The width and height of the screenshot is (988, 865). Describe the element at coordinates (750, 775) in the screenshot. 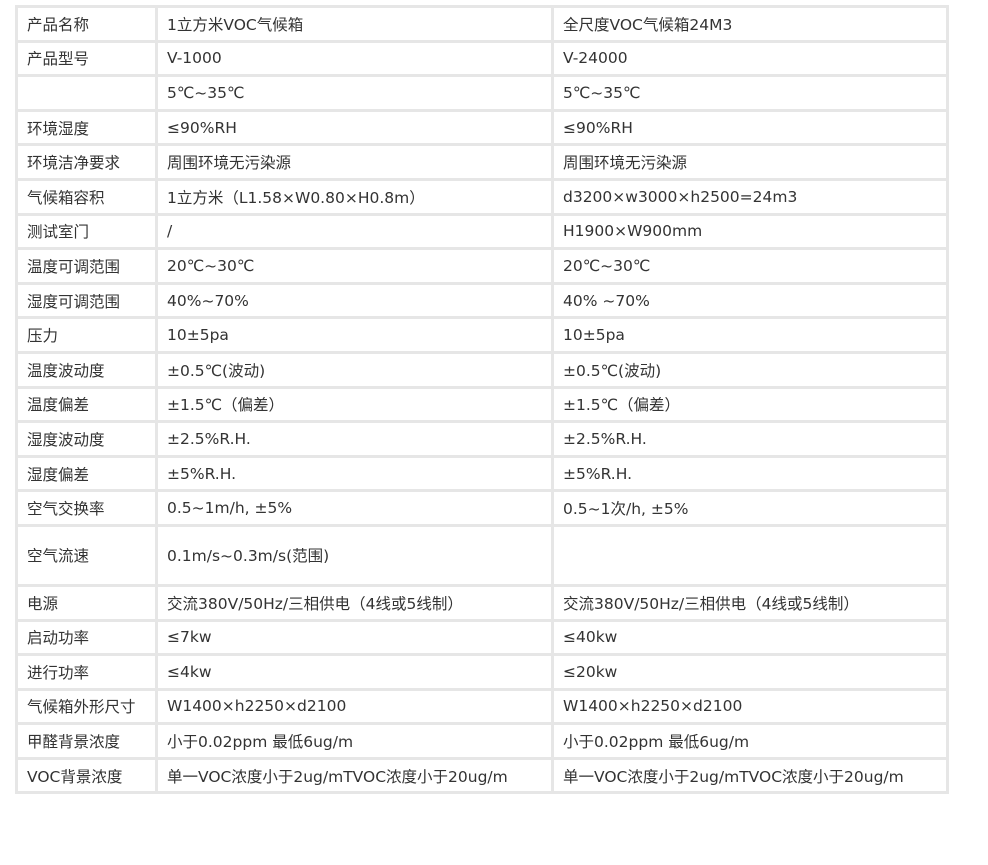

I see `spec-value-v24000: 单一VOC浓度小于2ug/mTVOC浓度小于20ug/m` at that location.